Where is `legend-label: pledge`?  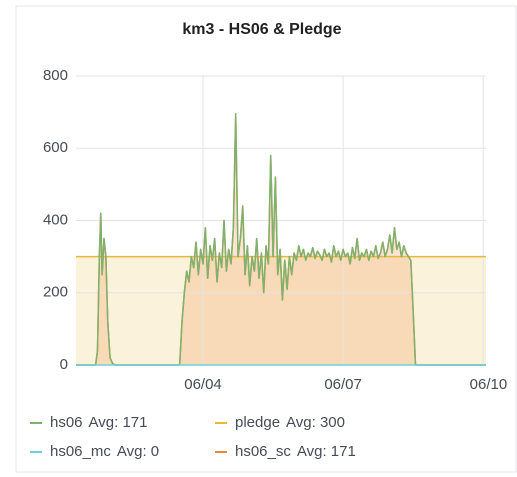 legend-label: pledge is located at coordinates (257, 422).